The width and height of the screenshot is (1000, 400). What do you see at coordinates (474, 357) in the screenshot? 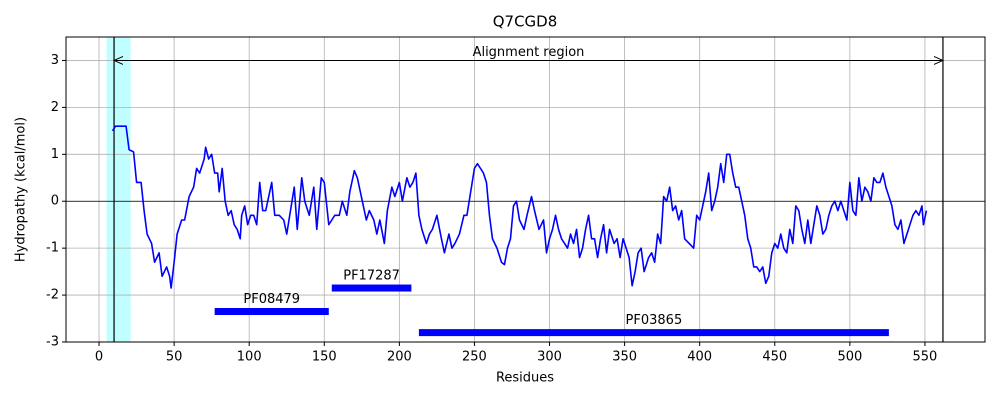
I see `x-tick-label: 250` at bounding box center [474, 357].